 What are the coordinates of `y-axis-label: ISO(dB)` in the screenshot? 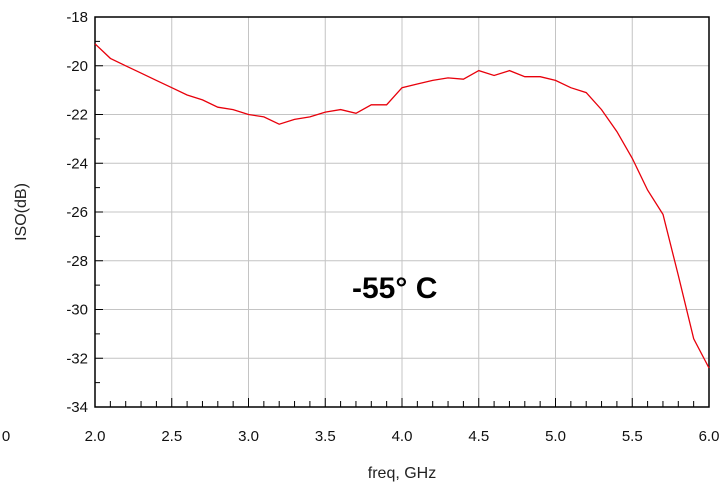 It's located at (21, 212).